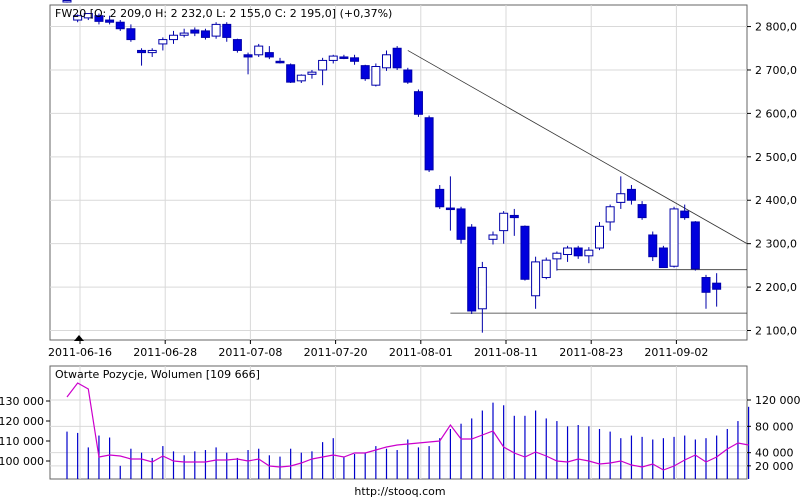  I want to click on volume-chart-title: Otwarte Pozycje, Wolumen [109 666], so click(157, 374).